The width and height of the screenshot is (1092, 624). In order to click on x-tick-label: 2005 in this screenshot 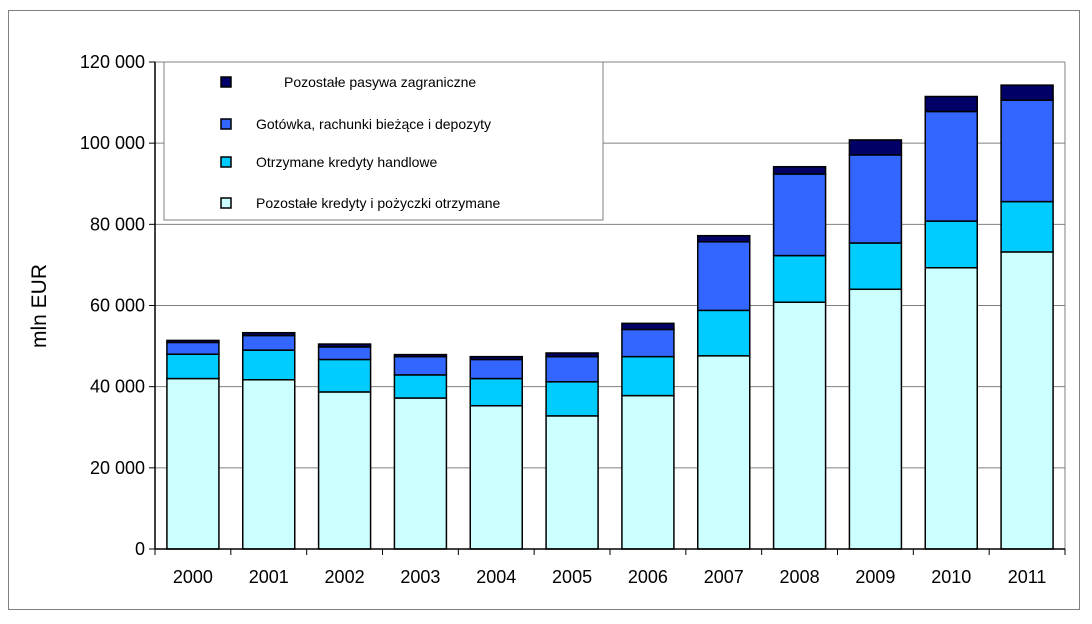, I will do `click(572, 577)`.